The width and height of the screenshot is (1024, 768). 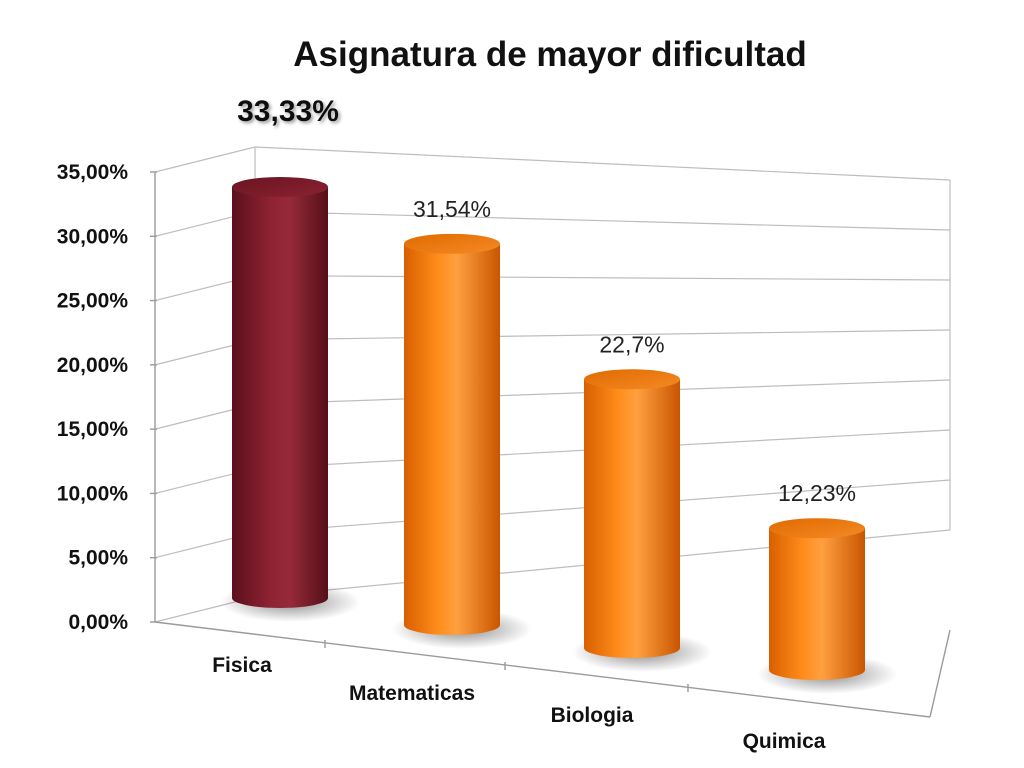 I want to click on x-axis-line, so click(x=542, y=669).